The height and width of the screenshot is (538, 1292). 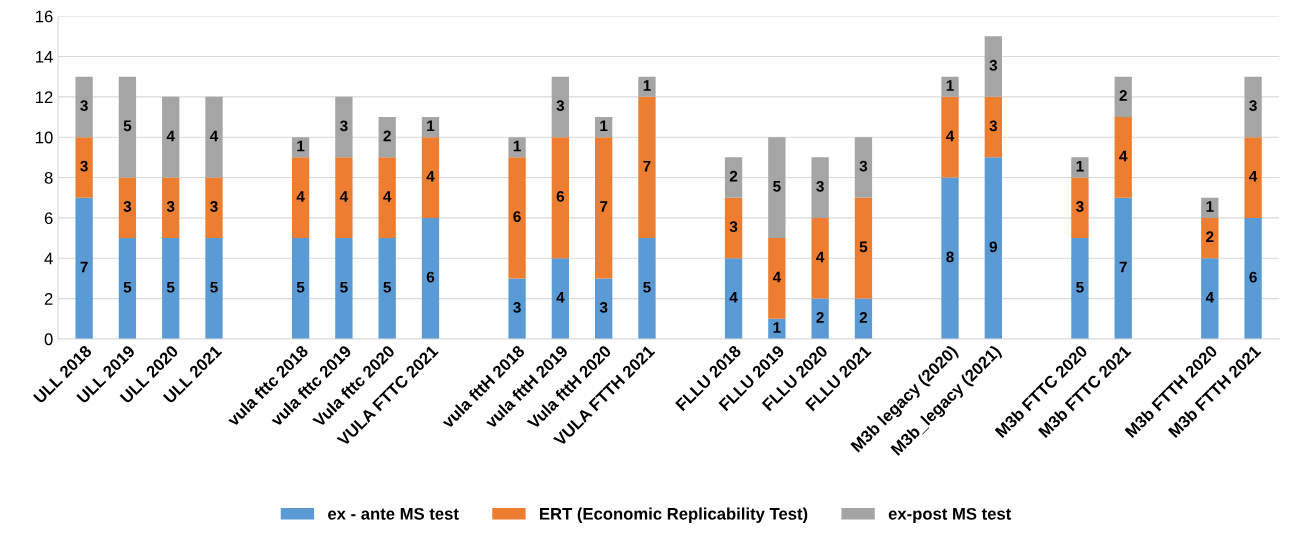 I want to click on y-tick-label: 16, so click(x=44, y=16).